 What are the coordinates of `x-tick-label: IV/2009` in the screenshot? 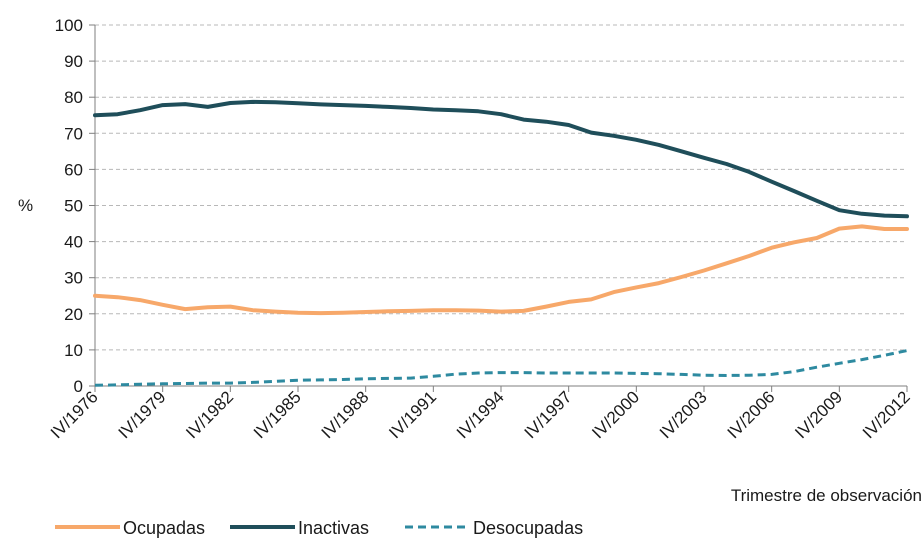 It's located at (818, 414).